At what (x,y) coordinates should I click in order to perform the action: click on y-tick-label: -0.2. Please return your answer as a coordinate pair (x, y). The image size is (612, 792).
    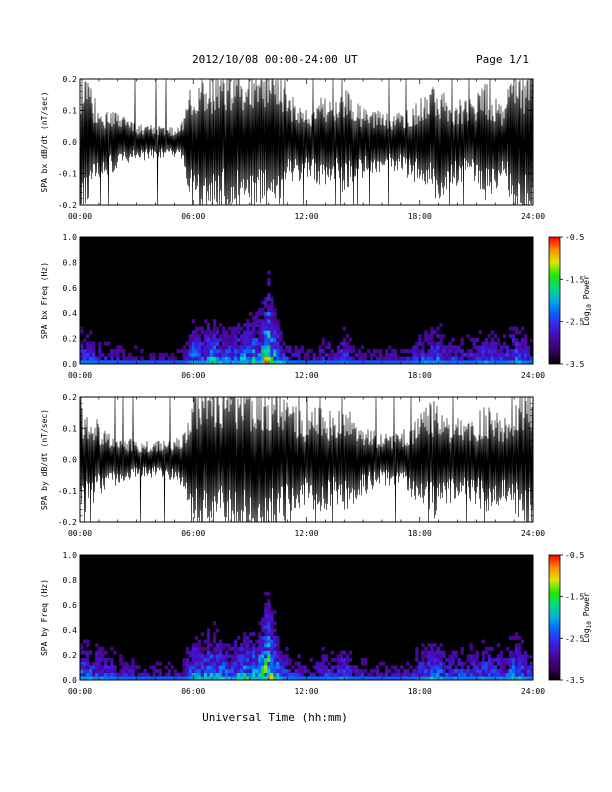
    Looking at the image, I should click on (67, 522).